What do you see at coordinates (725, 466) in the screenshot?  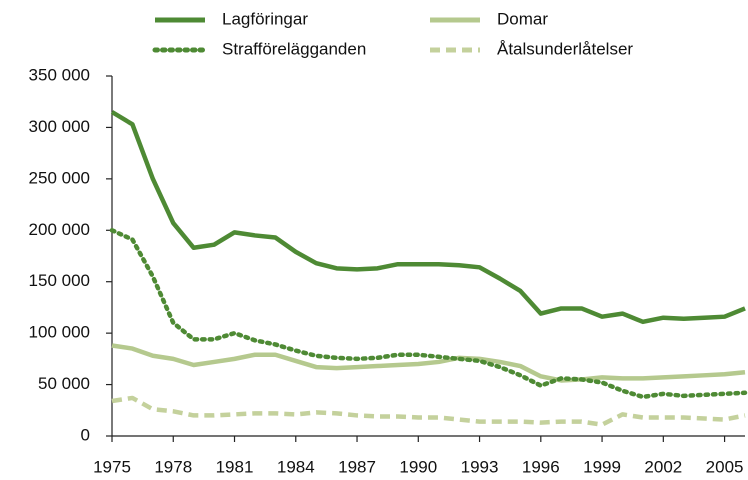 I see `x-tick-label: 2005` at bounding box center [725, 466].